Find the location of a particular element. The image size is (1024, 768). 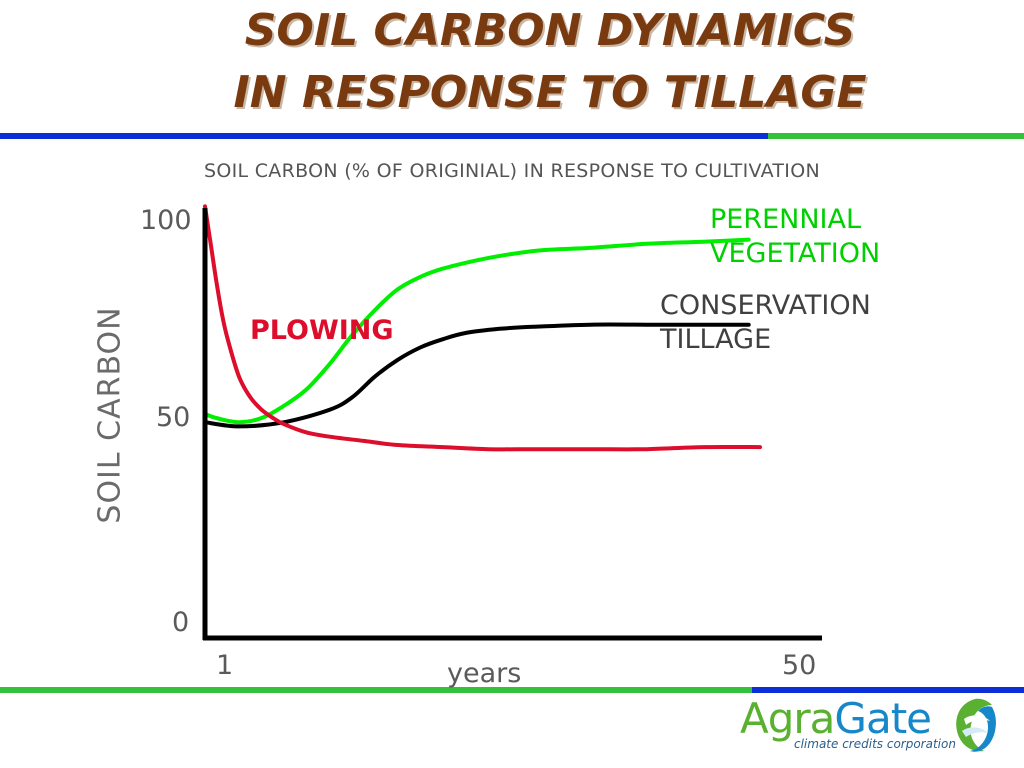

logo-emblem-icon is located at coordinates (976, 725).